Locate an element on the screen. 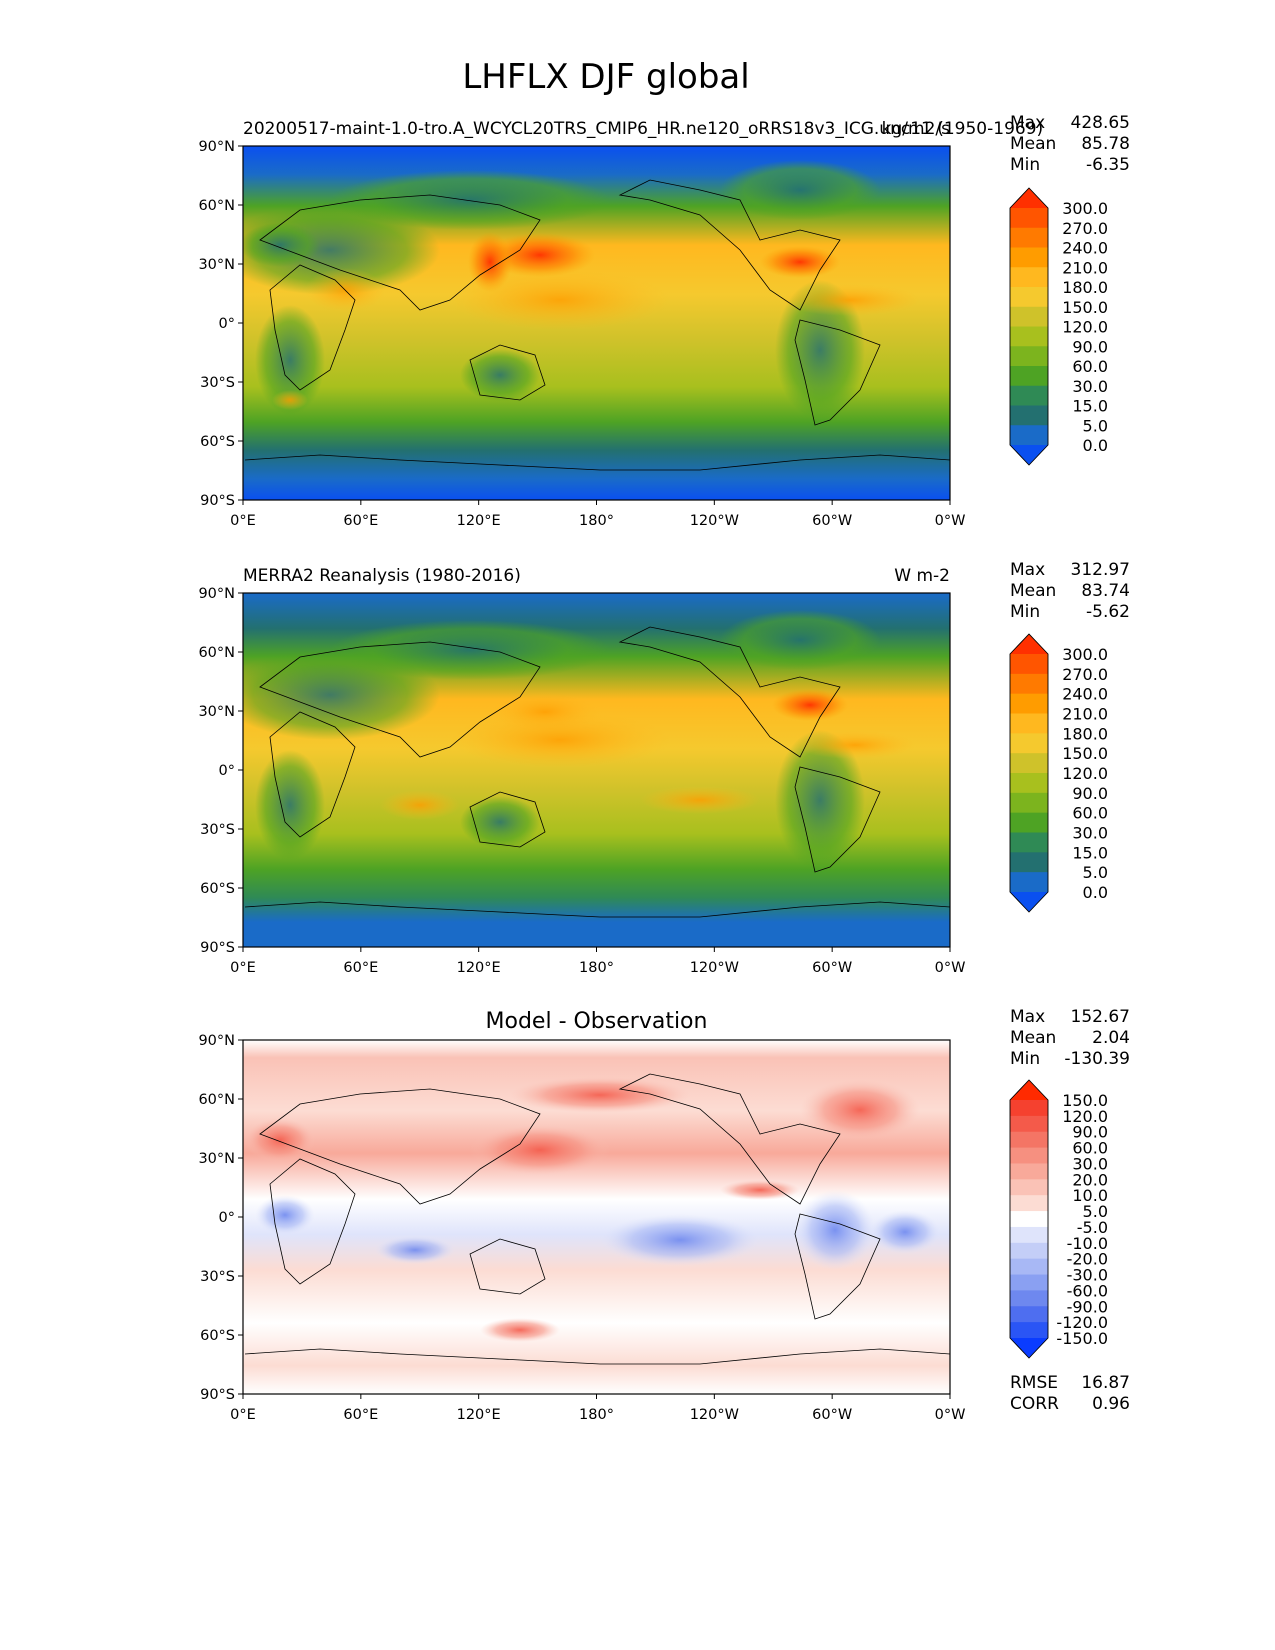 The image size is (1275, 1650). colorbar-label: -30.0 is located at coordinates (1087, 1275).